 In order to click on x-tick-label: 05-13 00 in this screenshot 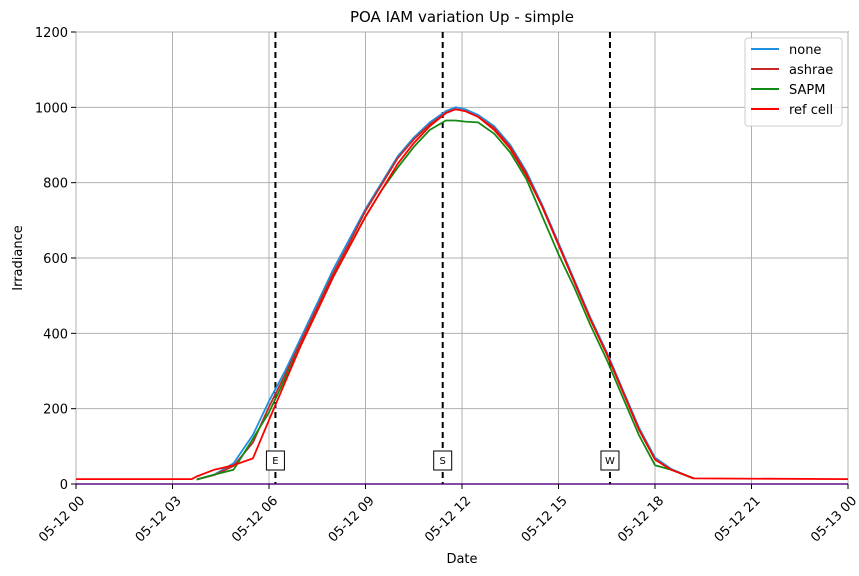, I will do `click(833, 520)`.